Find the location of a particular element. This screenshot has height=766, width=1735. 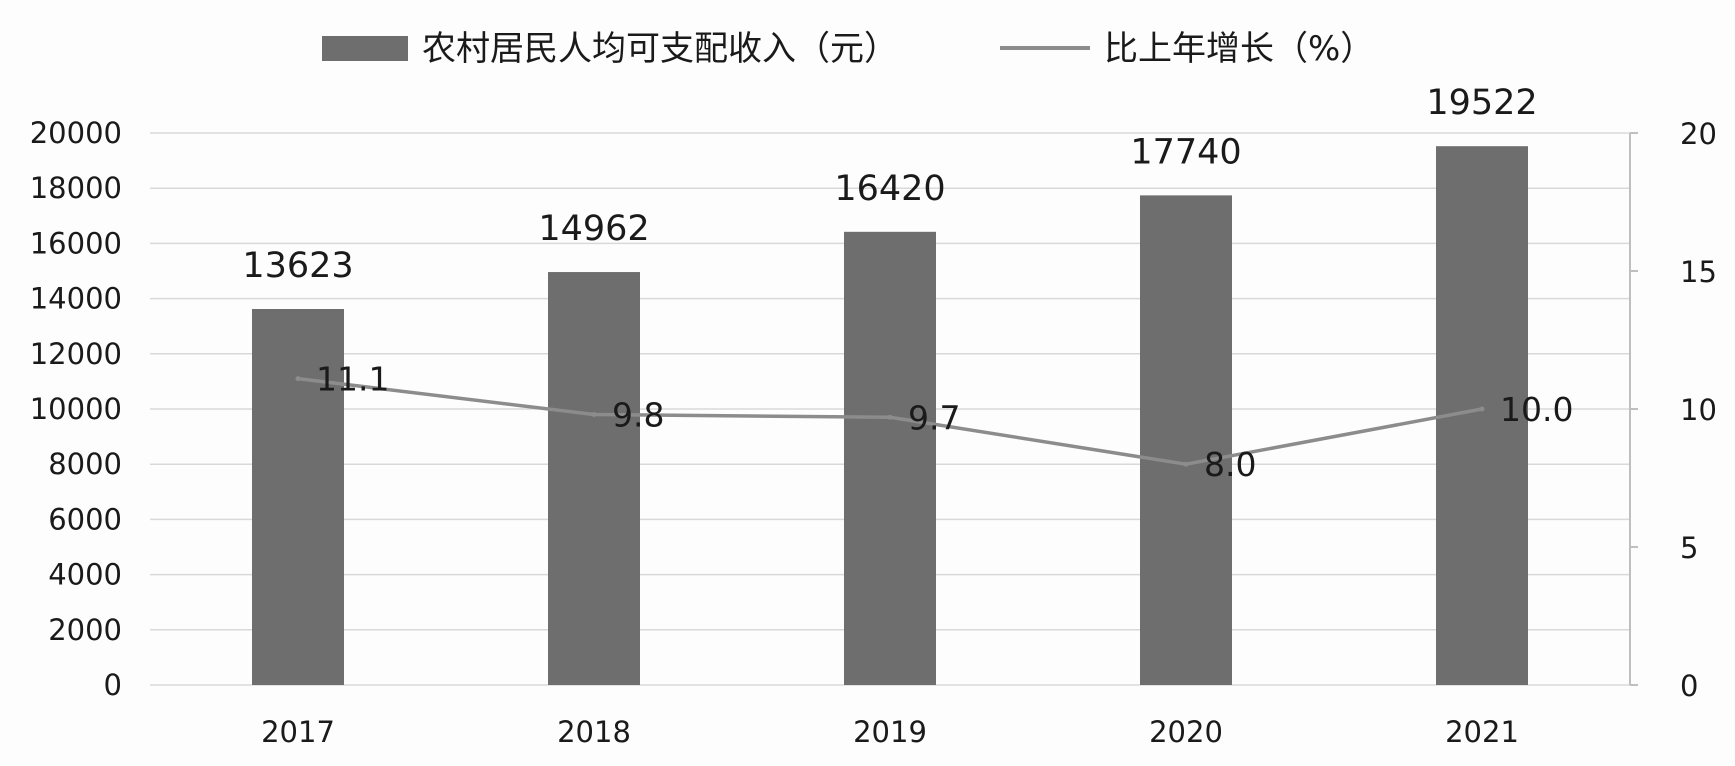

x-tick-label: 2017 is located at coordinates (298, 732).